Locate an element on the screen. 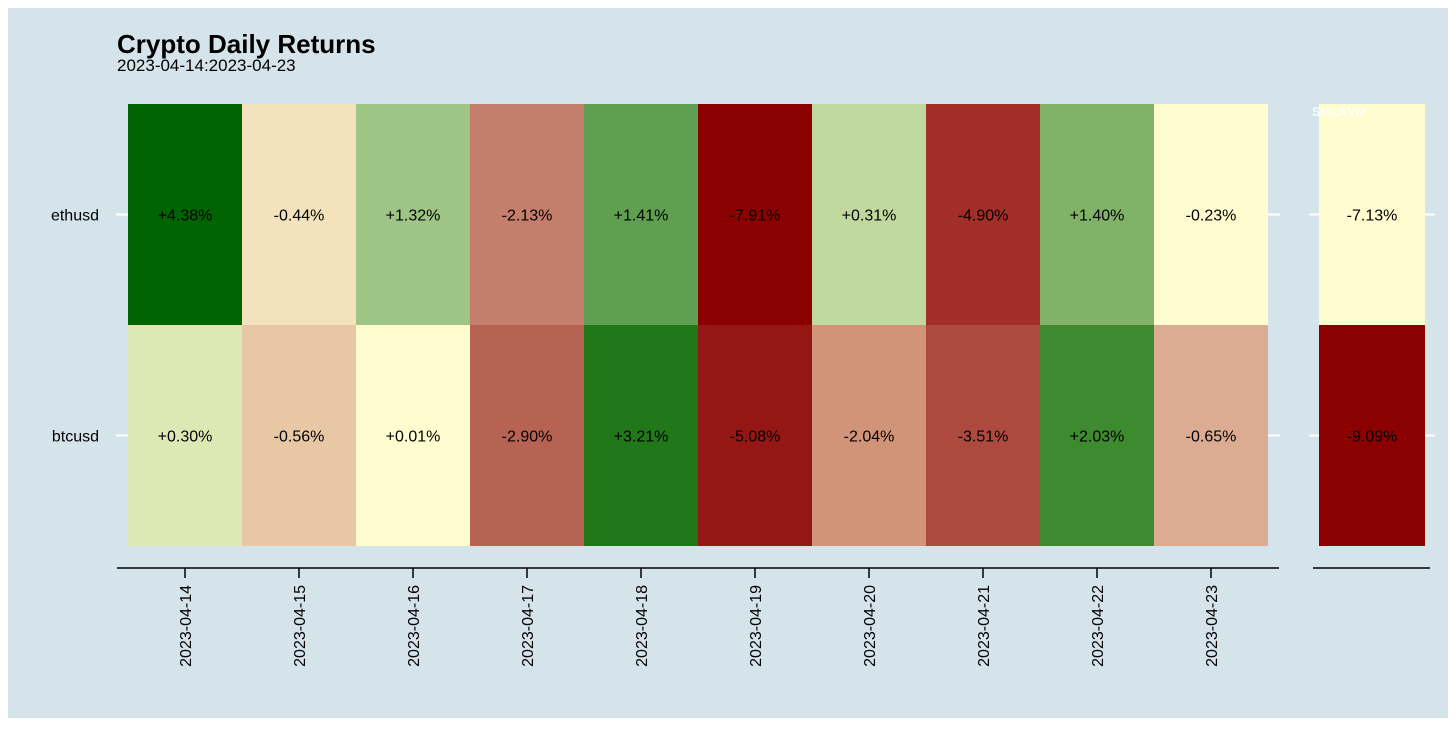 The image size is (1456, 733). column-label: 2023-04-21 is located at coordinates (984, 626).